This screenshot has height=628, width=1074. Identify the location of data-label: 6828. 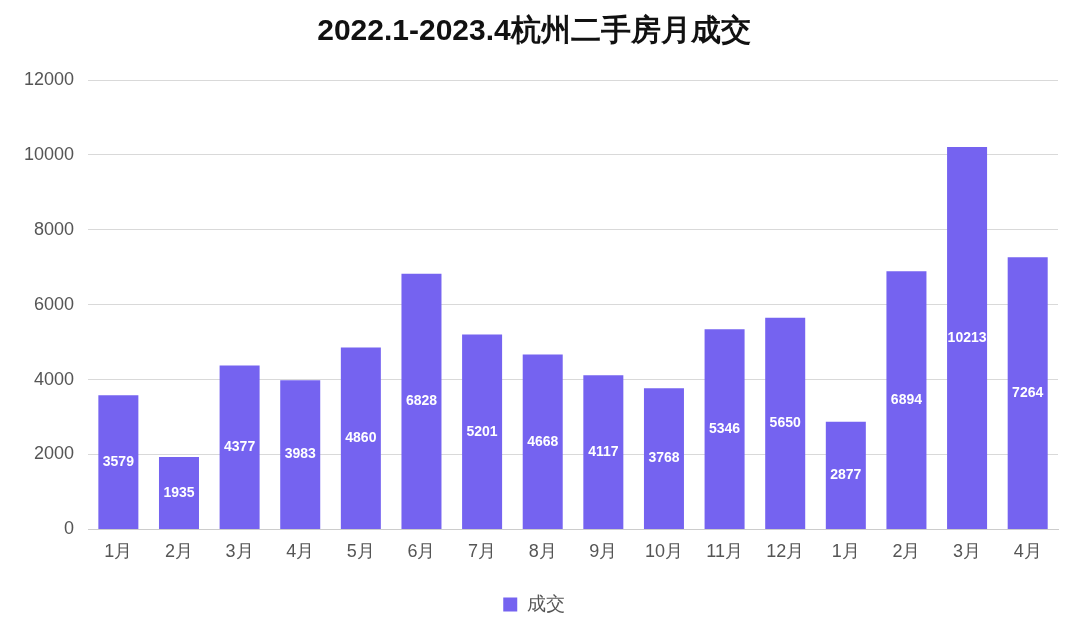
(421, 400).